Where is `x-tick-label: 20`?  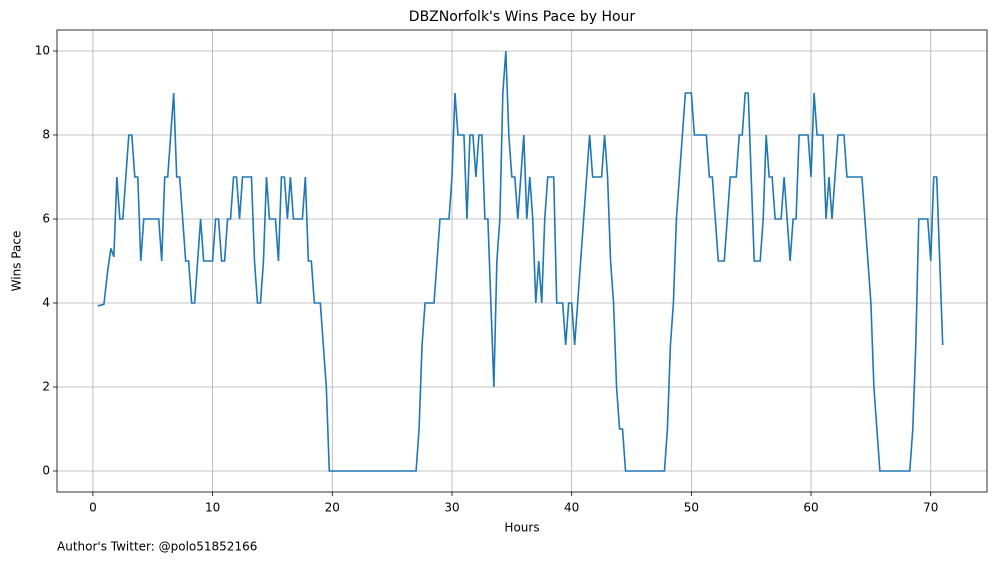 x-tick-label: 20 is located at coordinates (332, 508).